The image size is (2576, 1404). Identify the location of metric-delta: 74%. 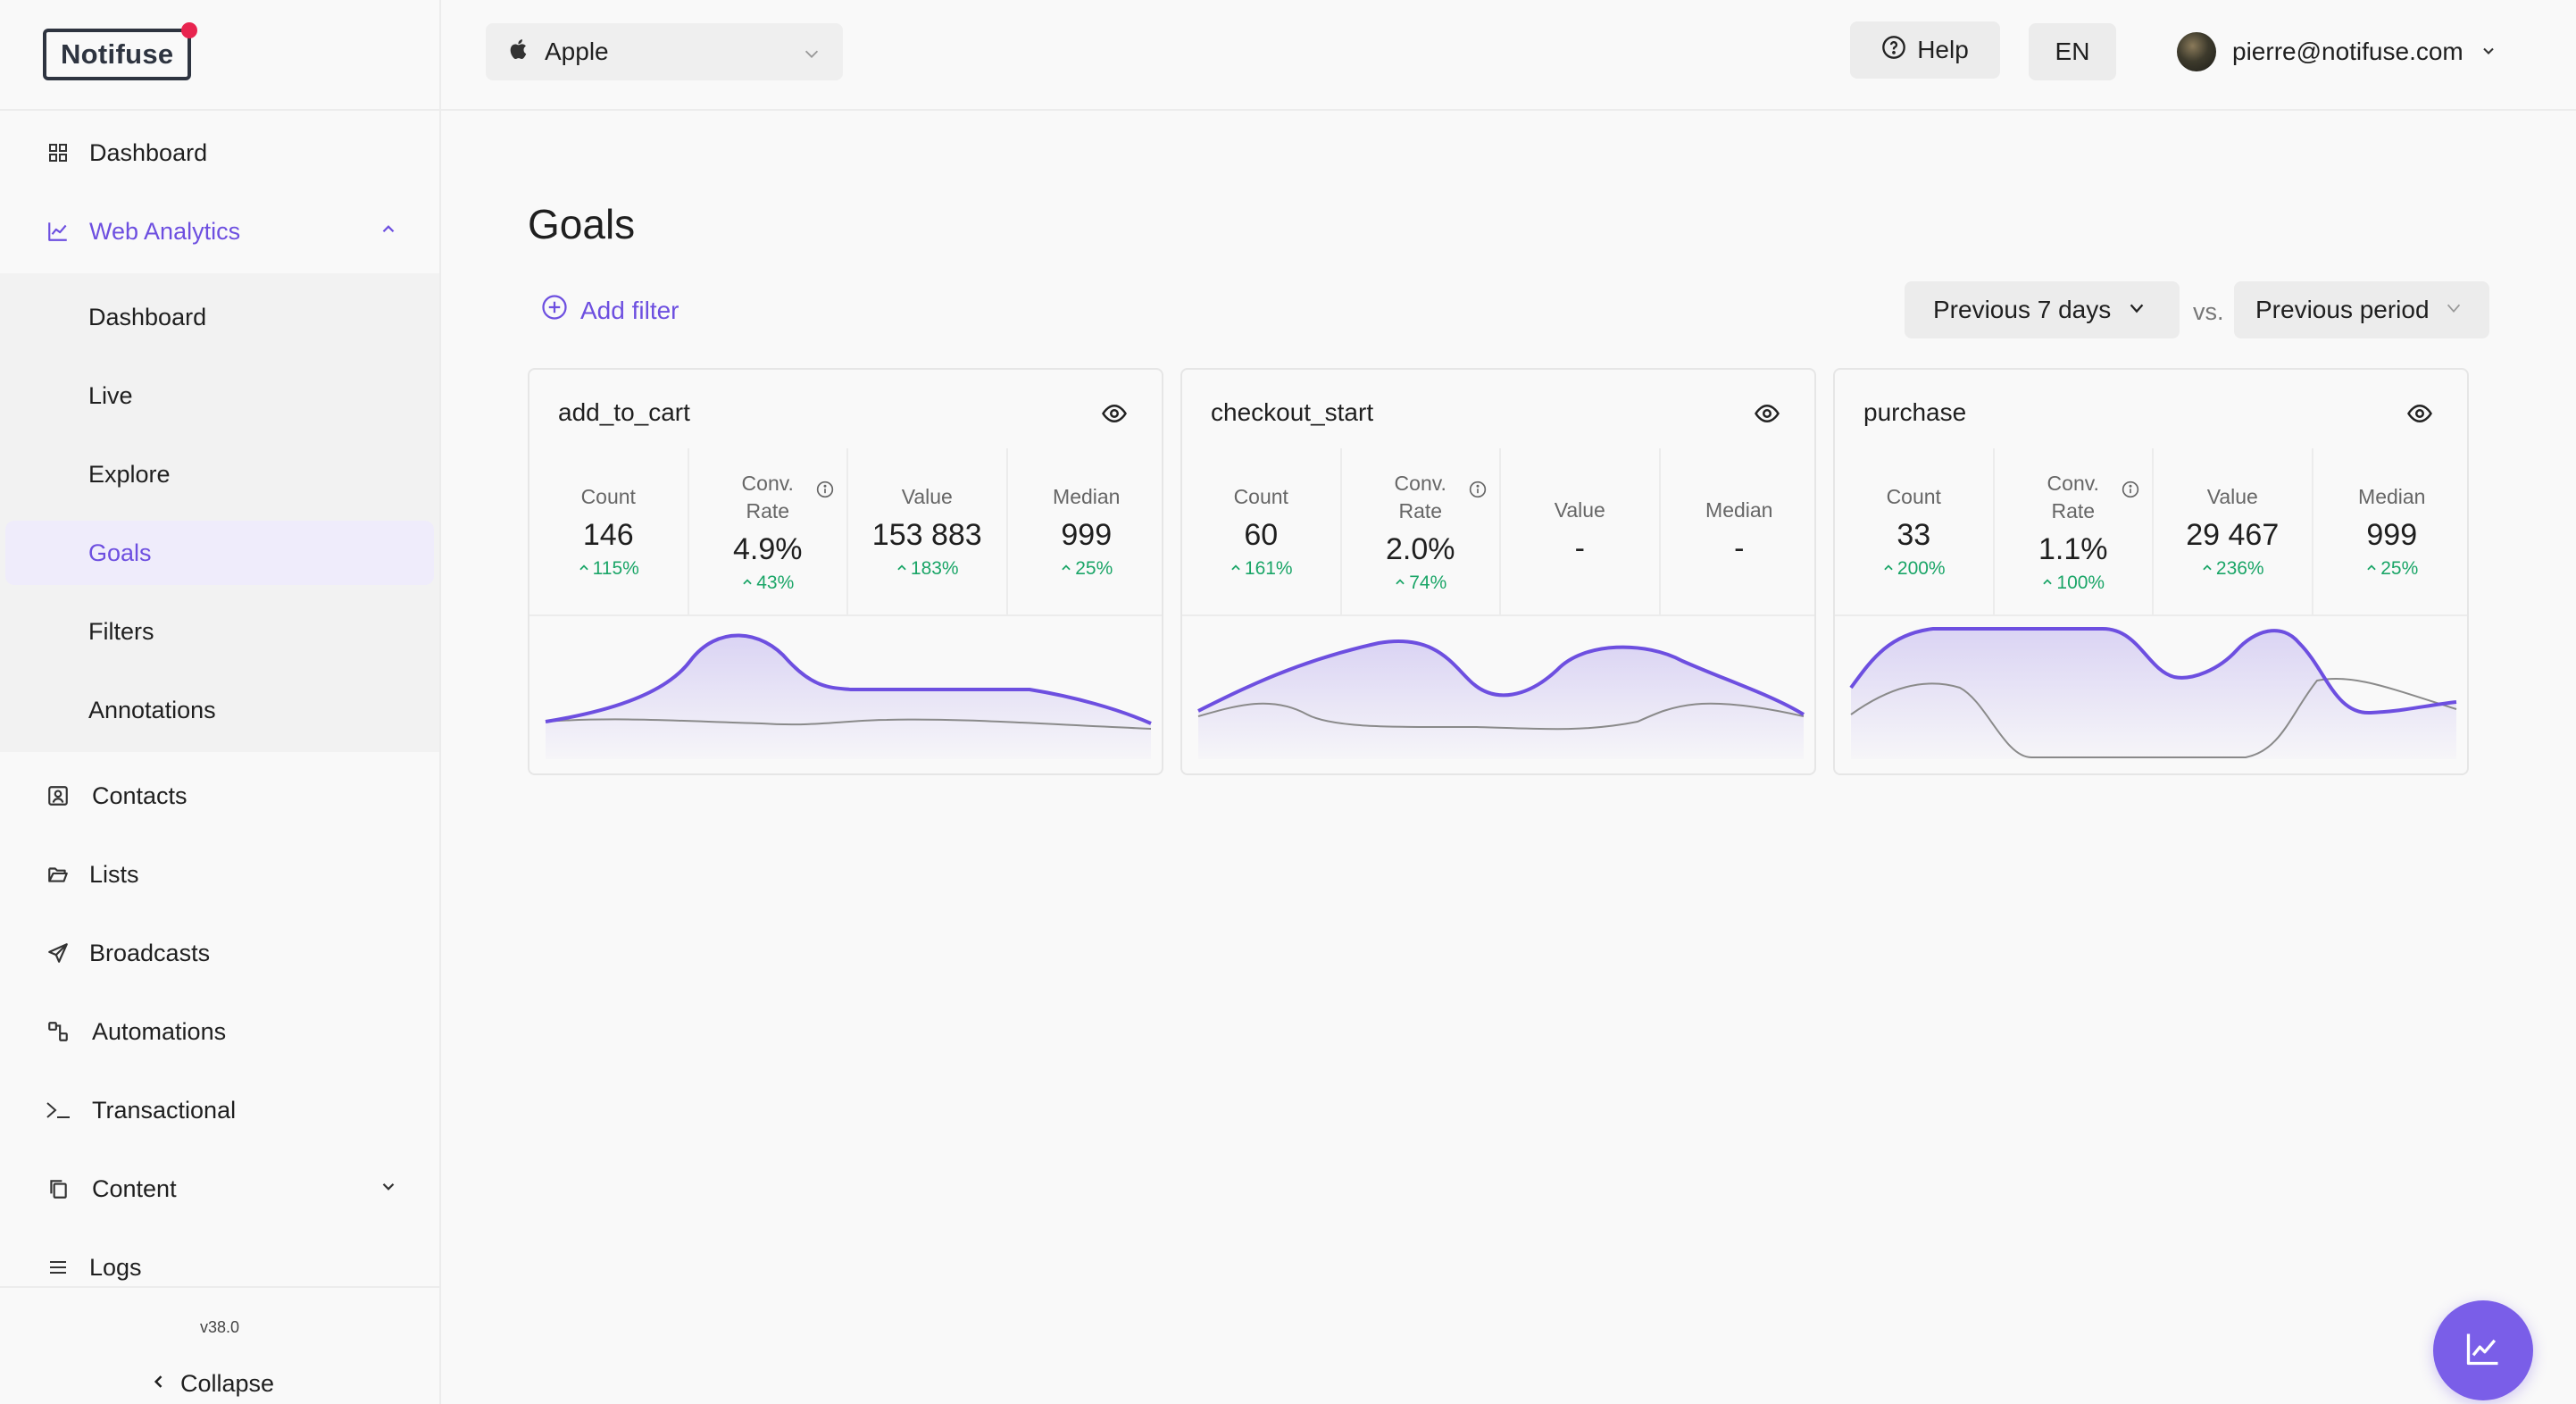
(1420, 583).